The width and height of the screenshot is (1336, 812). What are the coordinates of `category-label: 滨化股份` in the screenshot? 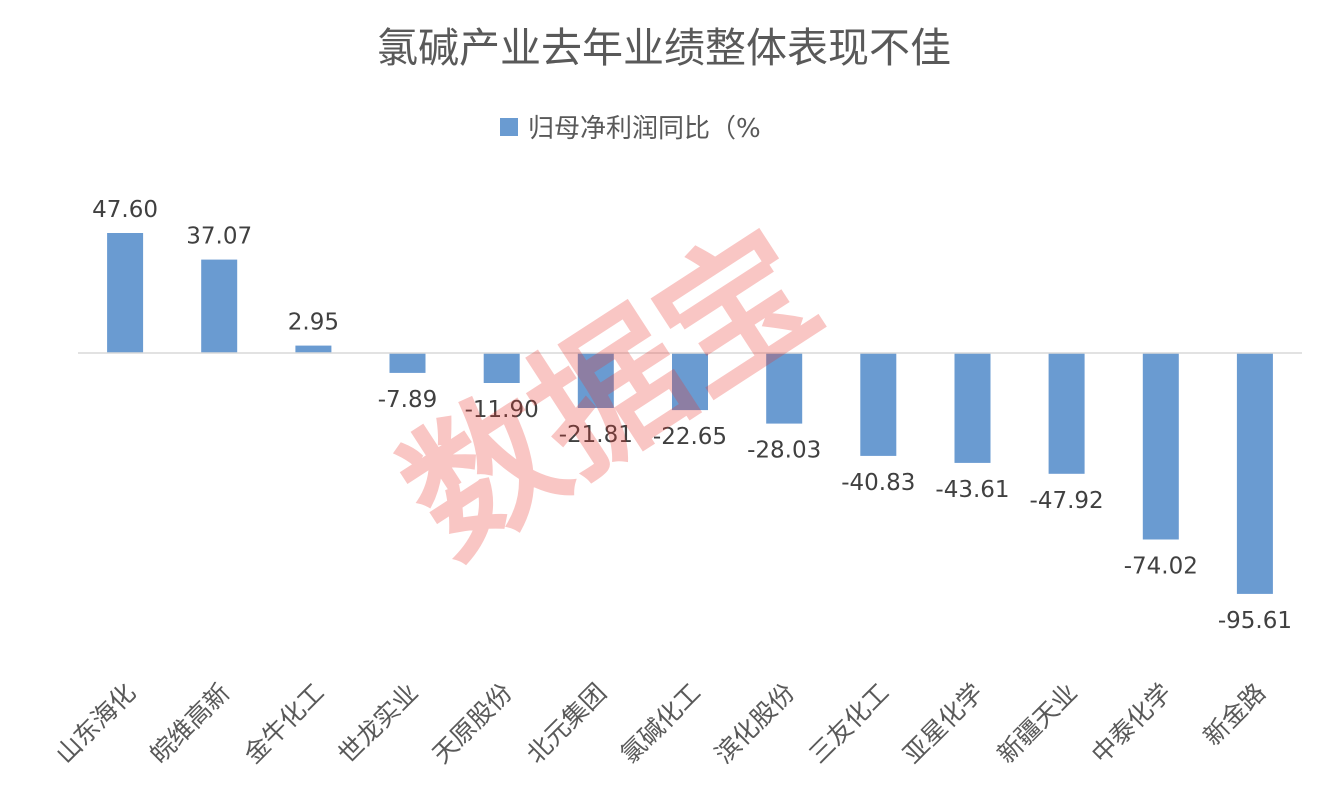 It's located at (754, 723).